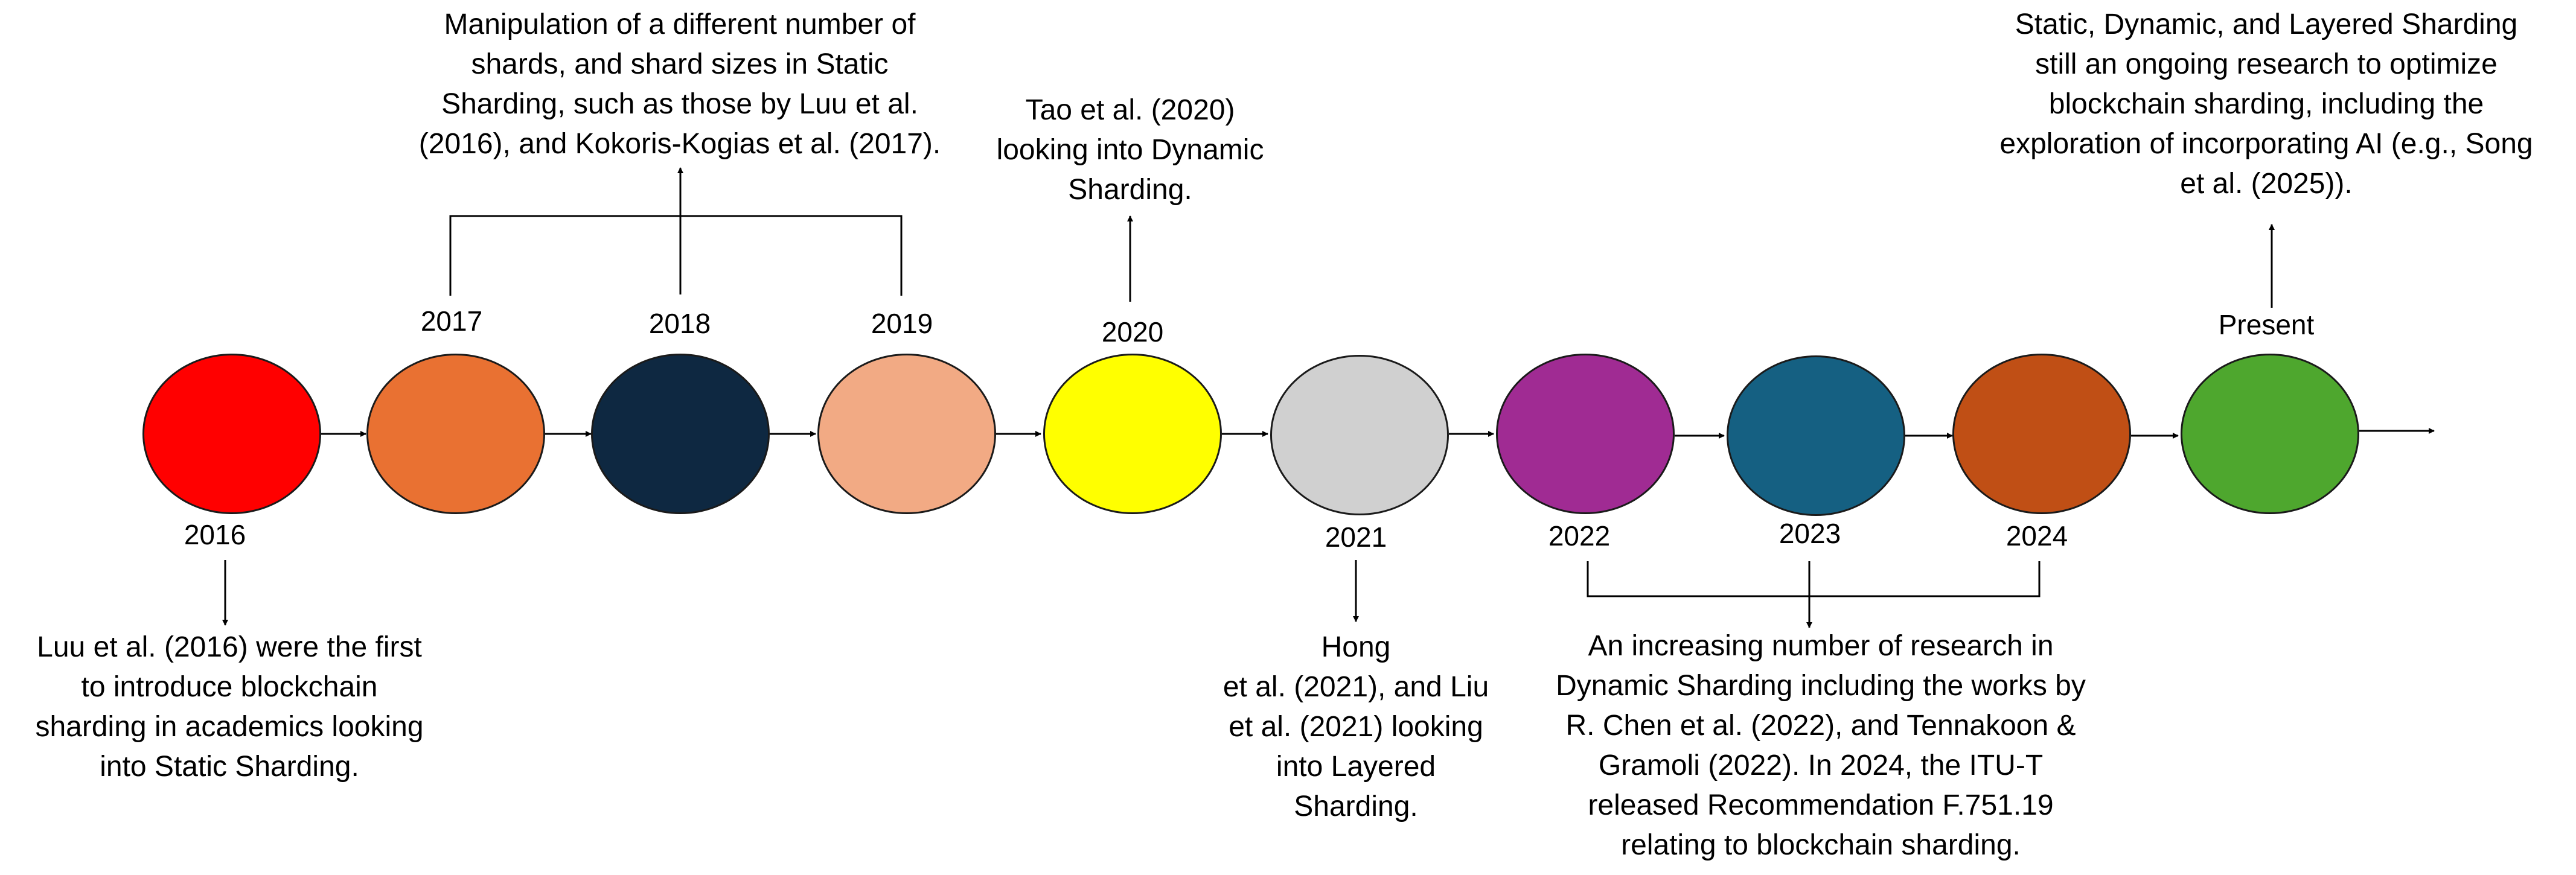 The image size is (2576, 875). What do you see at coordinates (1586, 434) in the screenshot?
I see `milestone-2022-circle` at bounding box center [1586, 434].